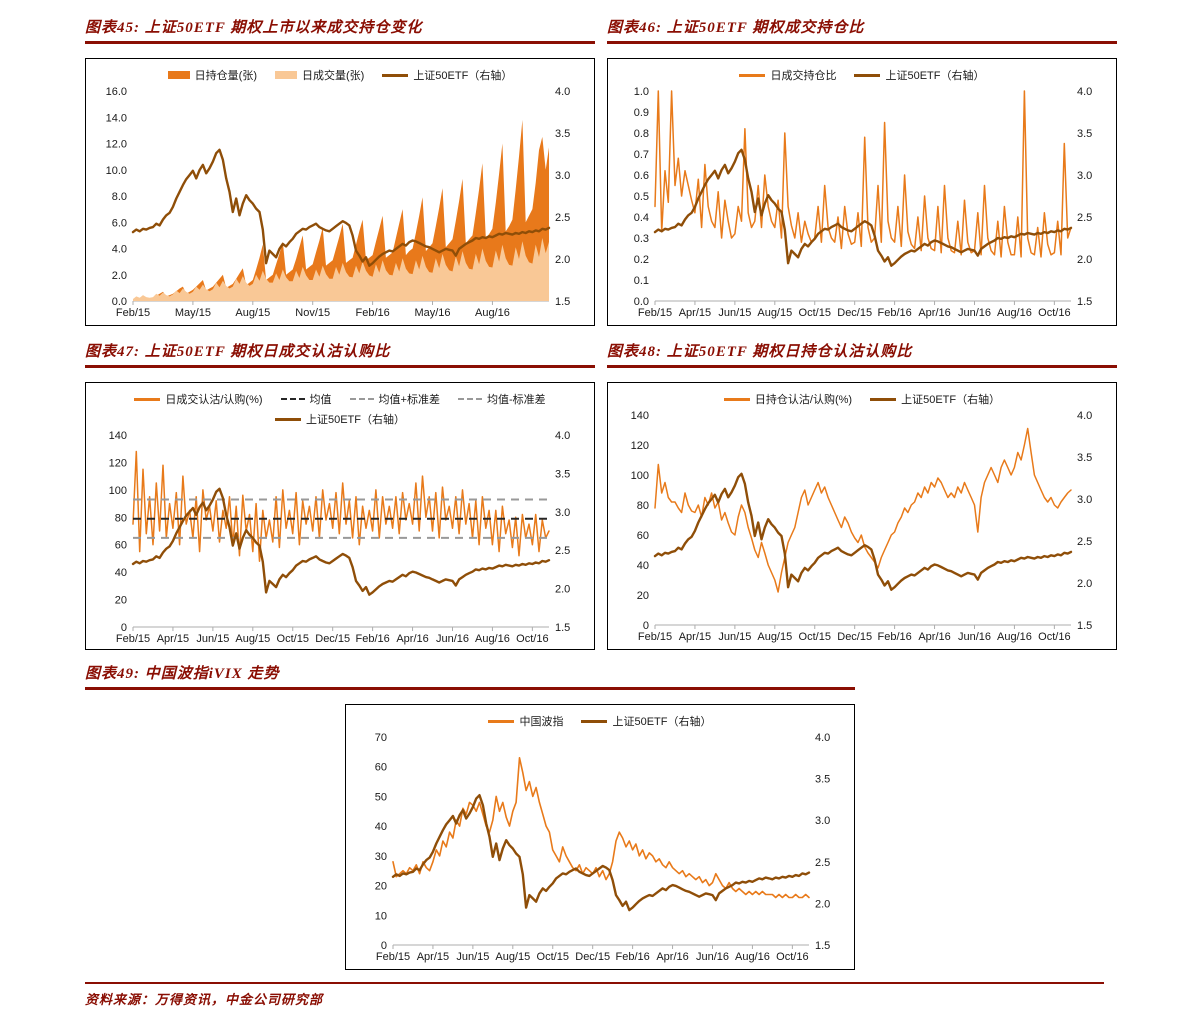 This screenshot has height=1012, width=1191. What do you see at coordinates (640, 416) in the screenshot?
I see `svg-text: 140` at bounding box center [640, 416].